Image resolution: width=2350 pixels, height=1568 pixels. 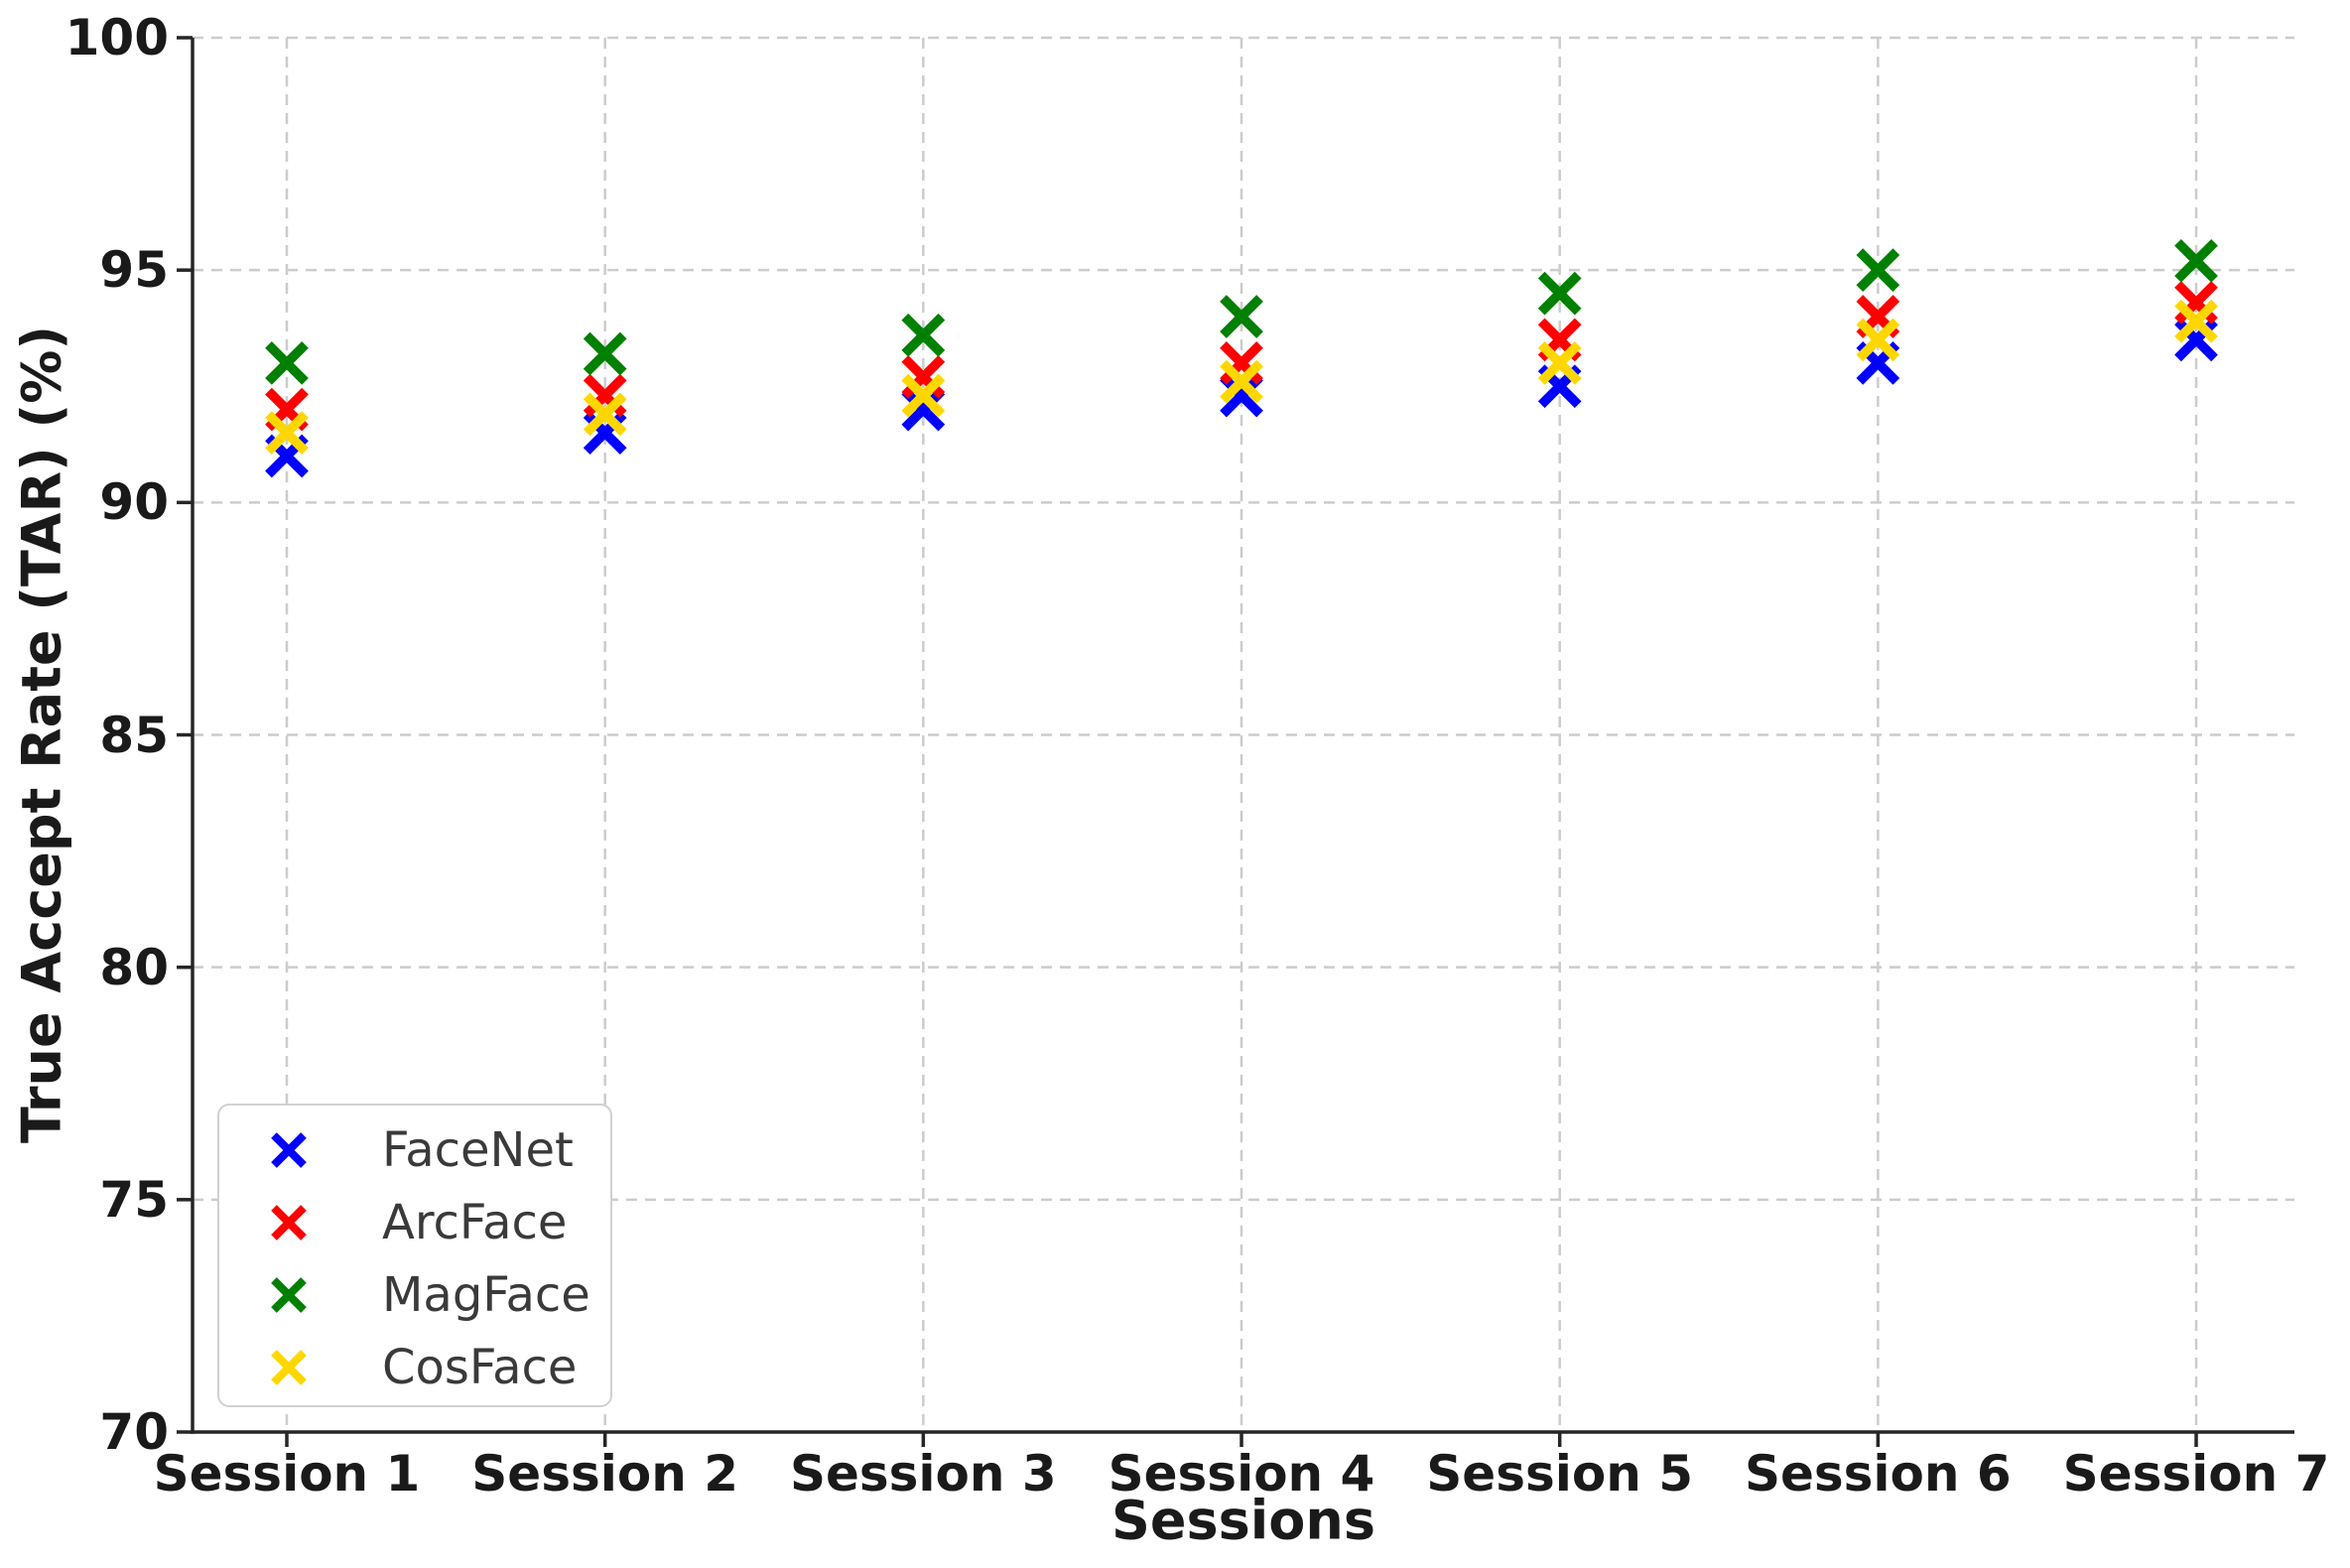 What do you see at coordinates (486, 1294) in the screenshot?
I see `legend-label-MagFace: MagFace` at bounding box center [486, 1294].